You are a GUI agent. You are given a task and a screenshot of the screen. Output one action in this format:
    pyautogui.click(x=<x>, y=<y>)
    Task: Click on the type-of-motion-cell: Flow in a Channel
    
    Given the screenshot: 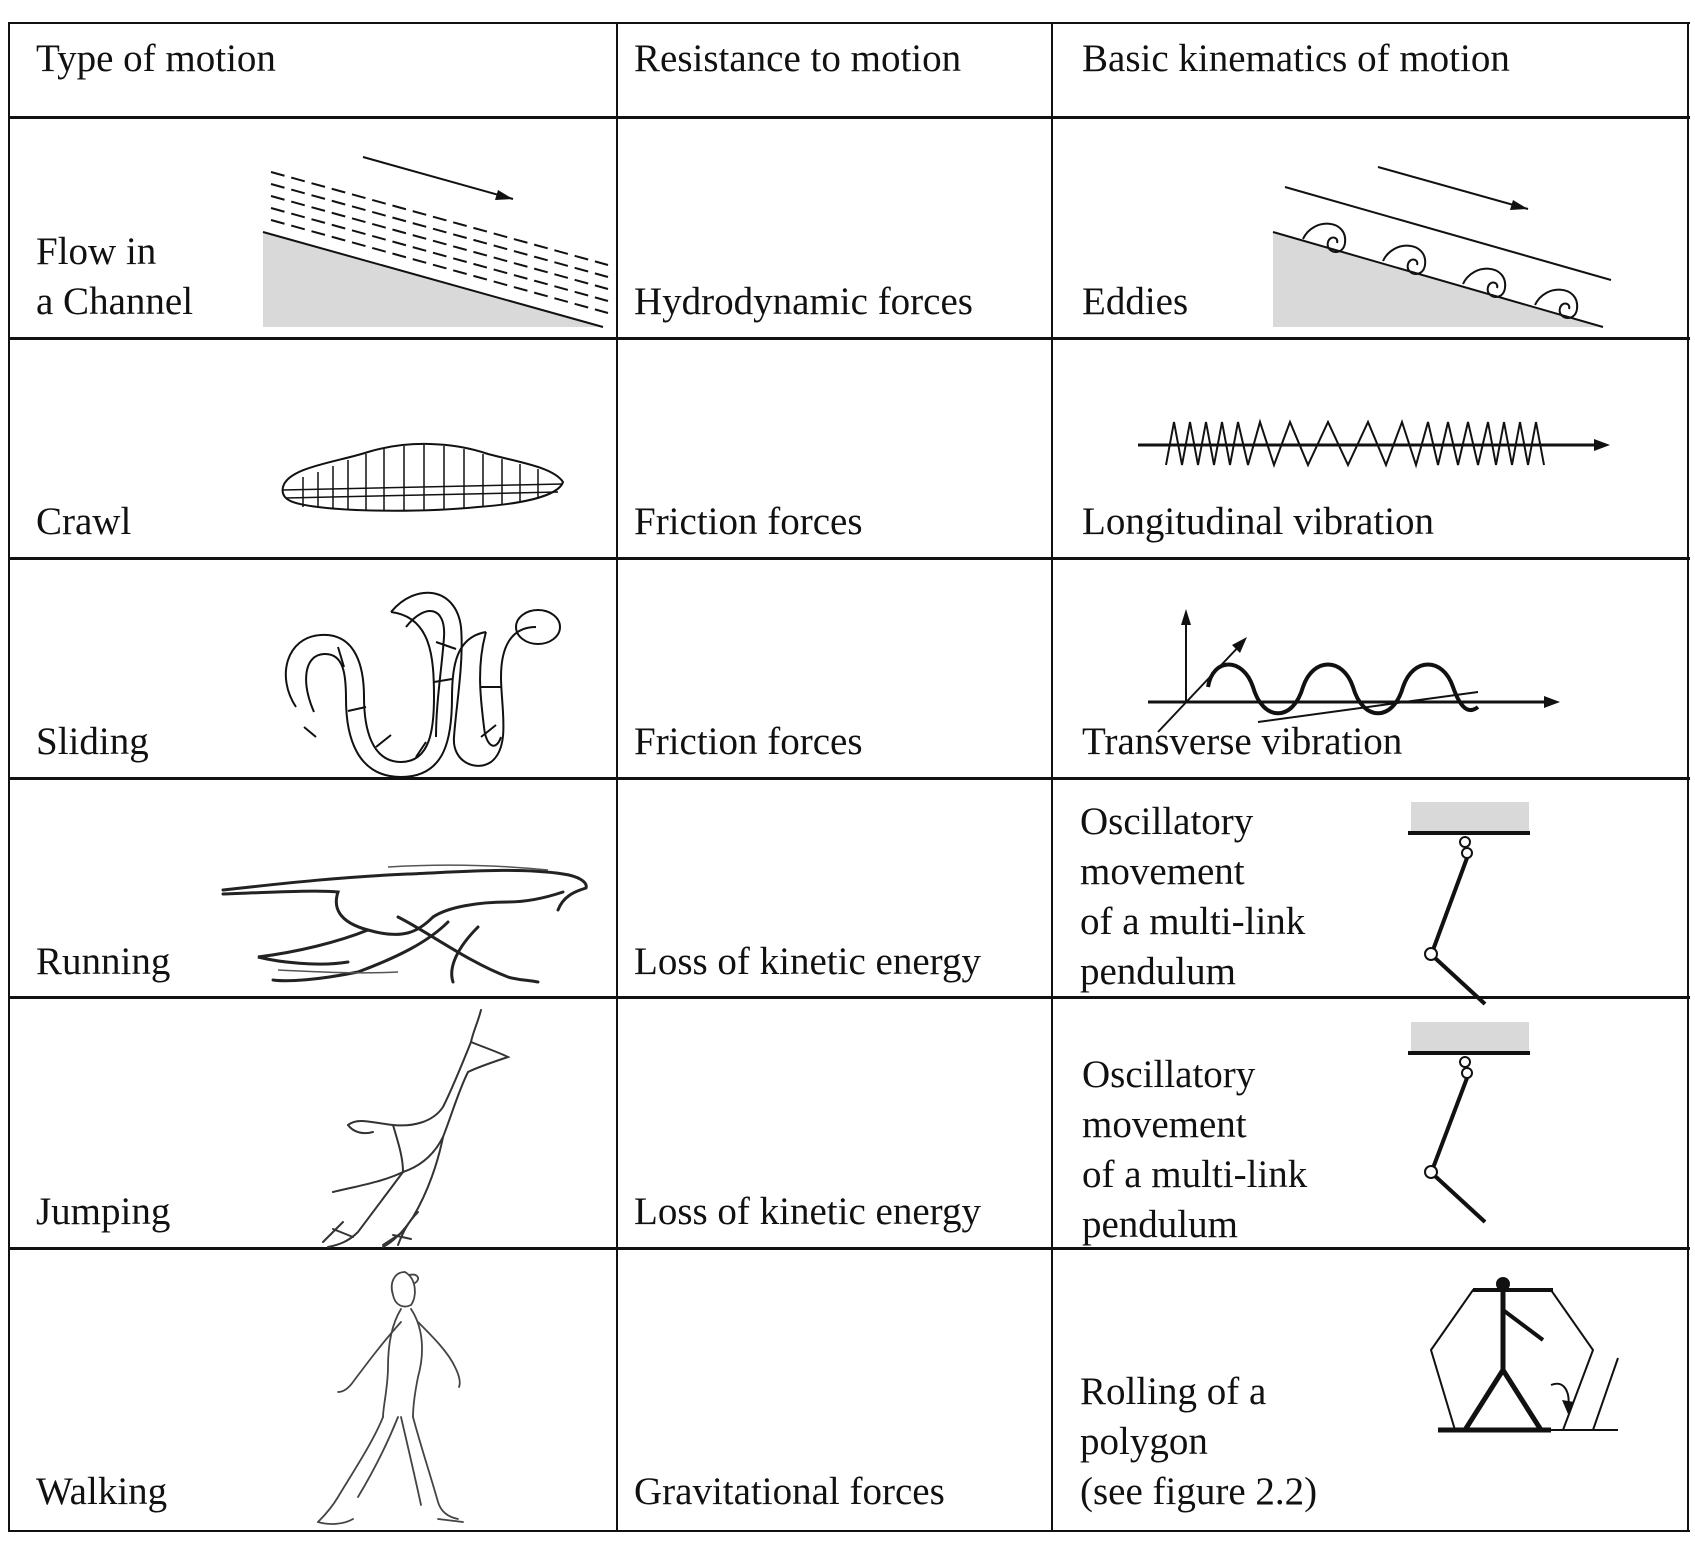 What is the action you would take?
    pyautogui.click(x=114, y=277)
    